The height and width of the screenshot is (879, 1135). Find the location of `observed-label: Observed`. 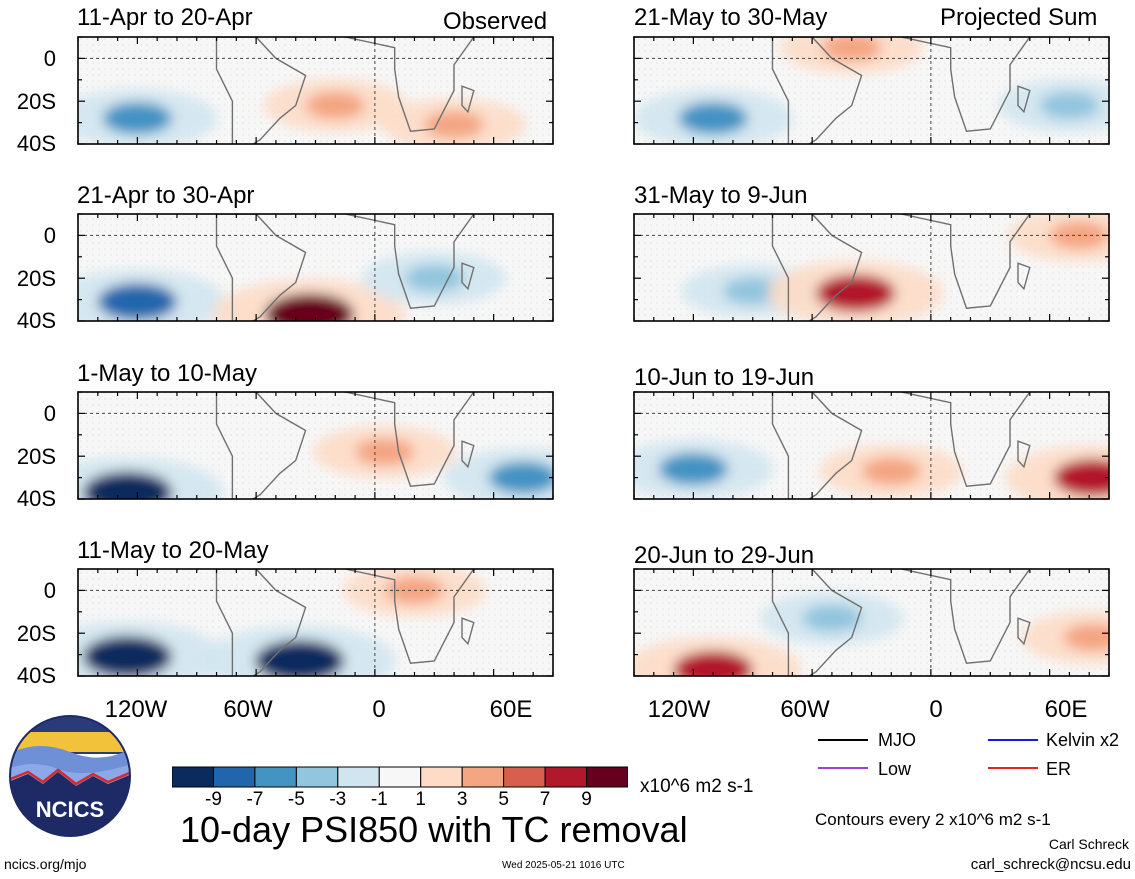

observed-label: Observed is located at coordinates (495, 21).